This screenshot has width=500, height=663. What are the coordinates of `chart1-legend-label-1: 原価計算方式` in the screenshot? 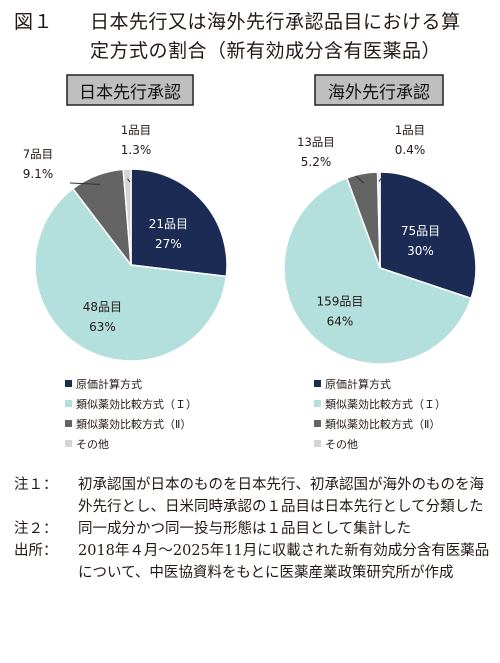 It's located at (109, 384).